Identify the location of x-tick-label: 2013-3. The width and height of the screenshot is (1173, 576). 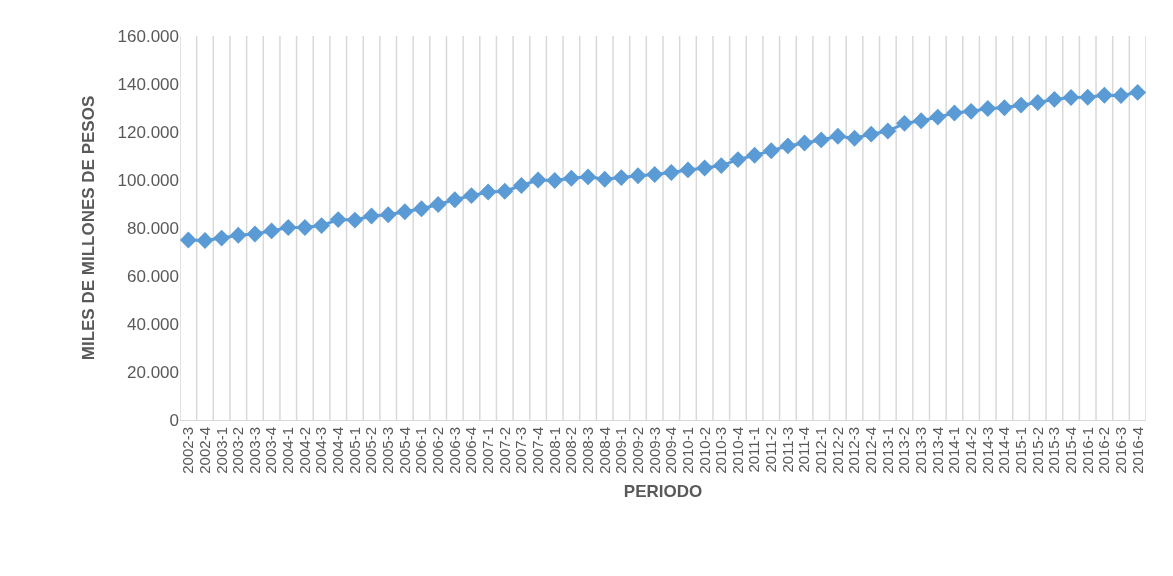
(921, 450).